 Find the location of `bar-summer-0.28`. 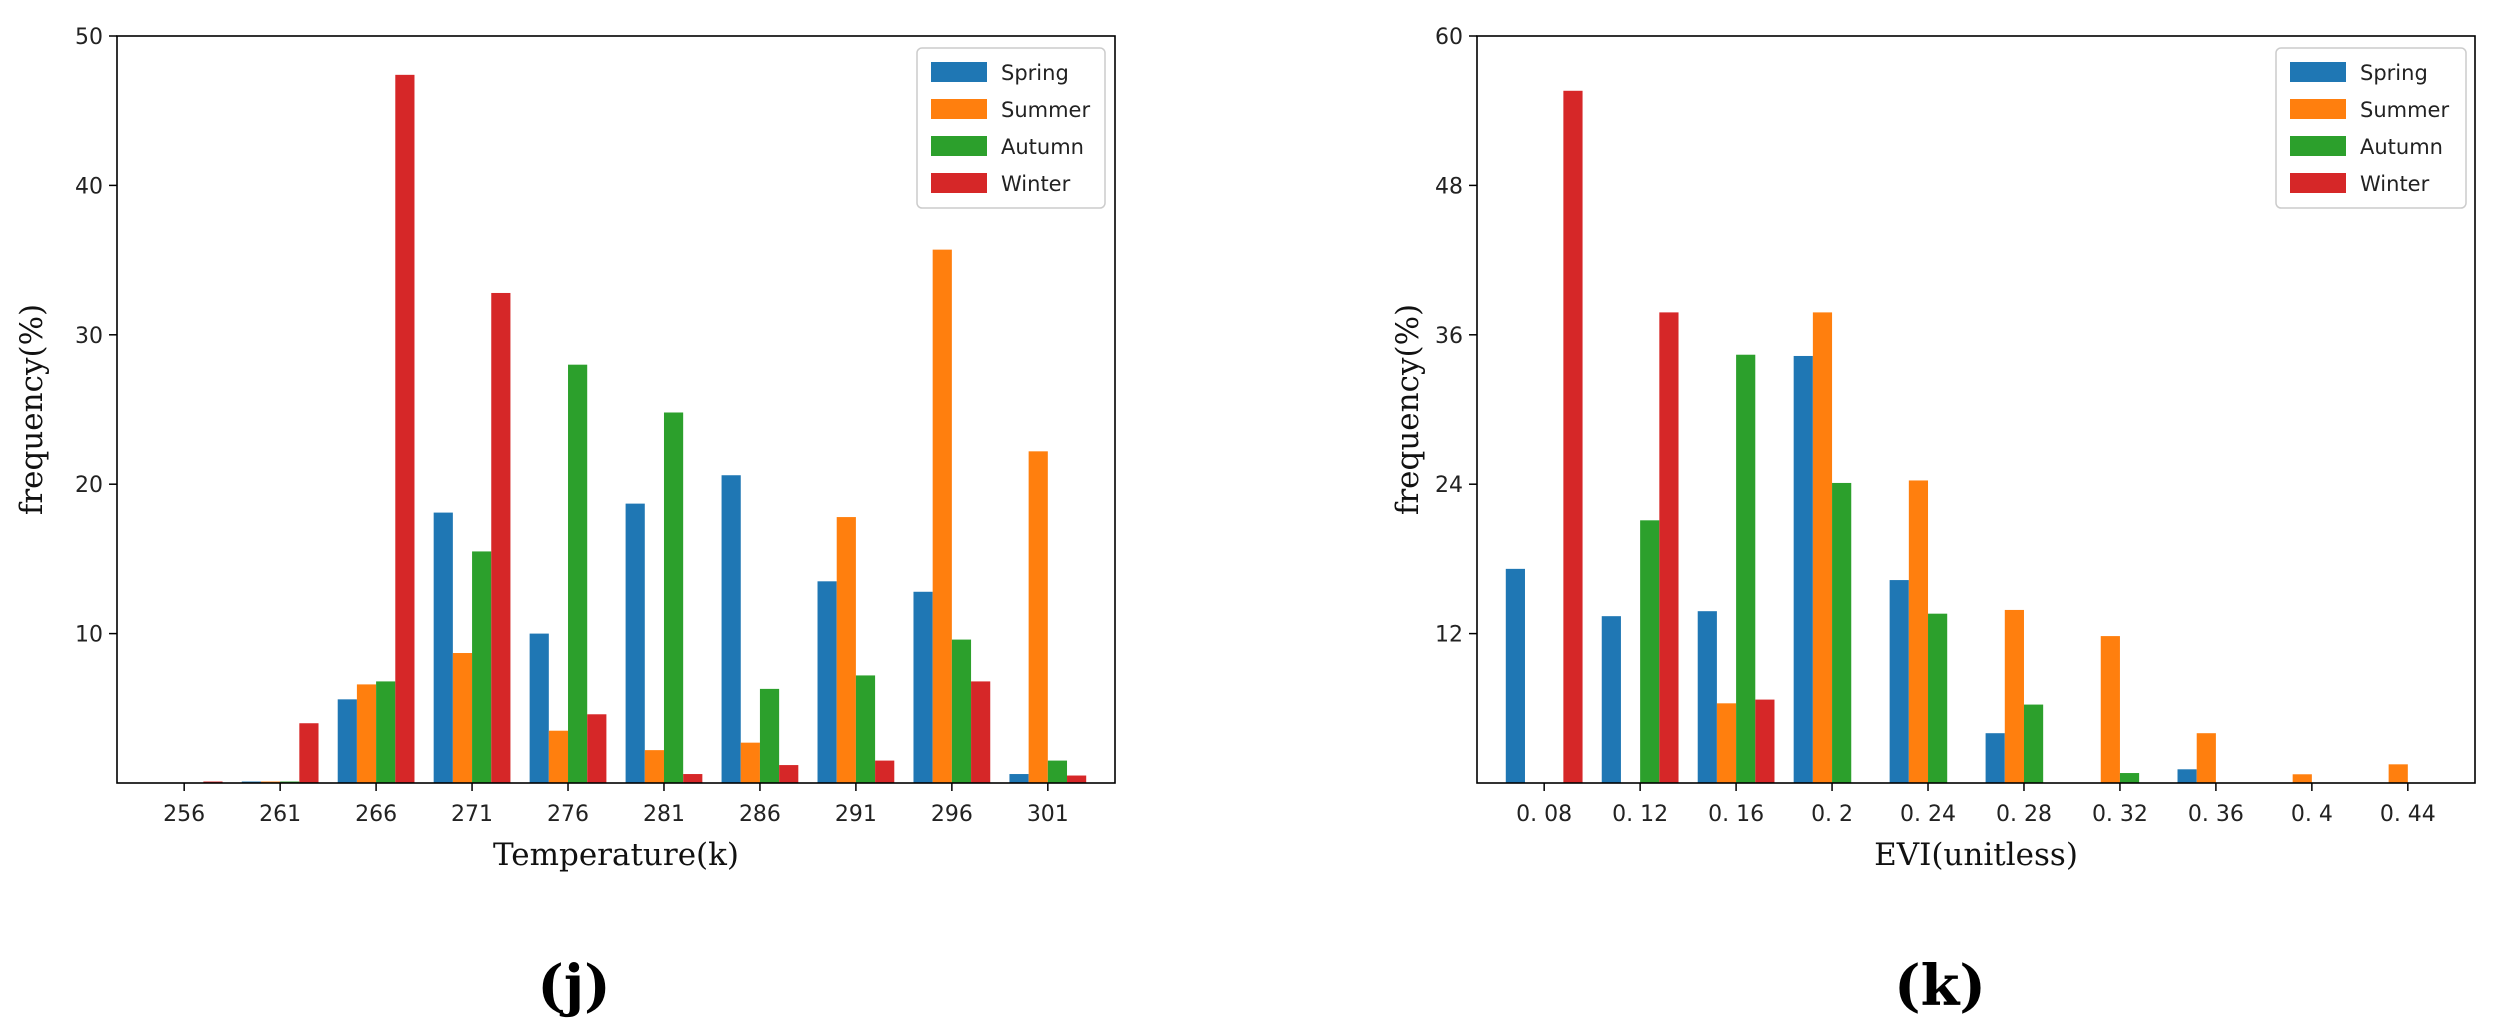

bar-summer-0.28 is located at coordinates (2014, 696).